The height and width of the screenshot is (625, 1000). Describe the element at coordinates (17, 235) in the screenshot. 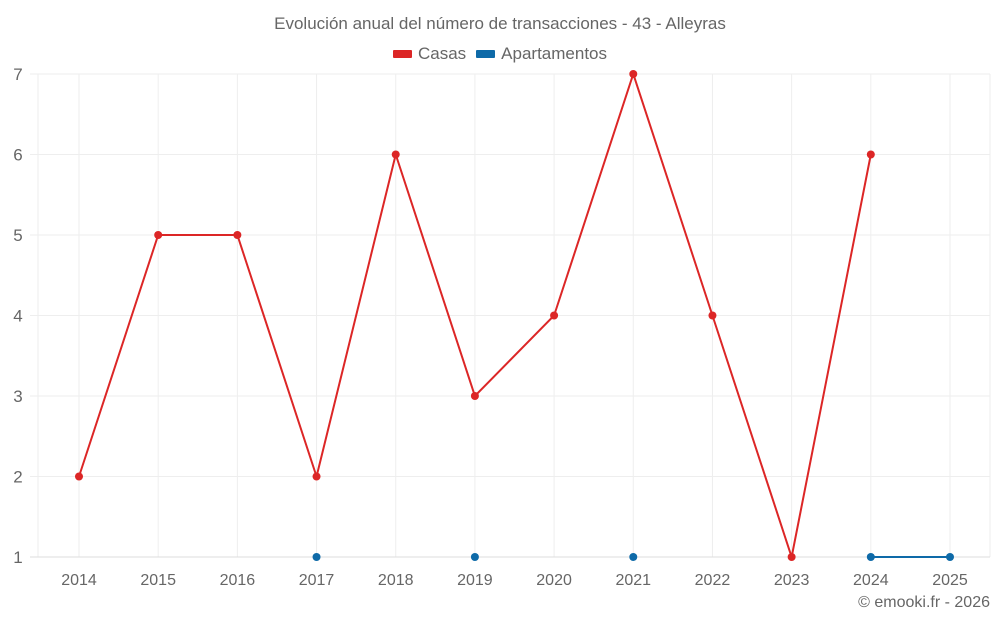

I see `y-tick-label: 5` at that location.